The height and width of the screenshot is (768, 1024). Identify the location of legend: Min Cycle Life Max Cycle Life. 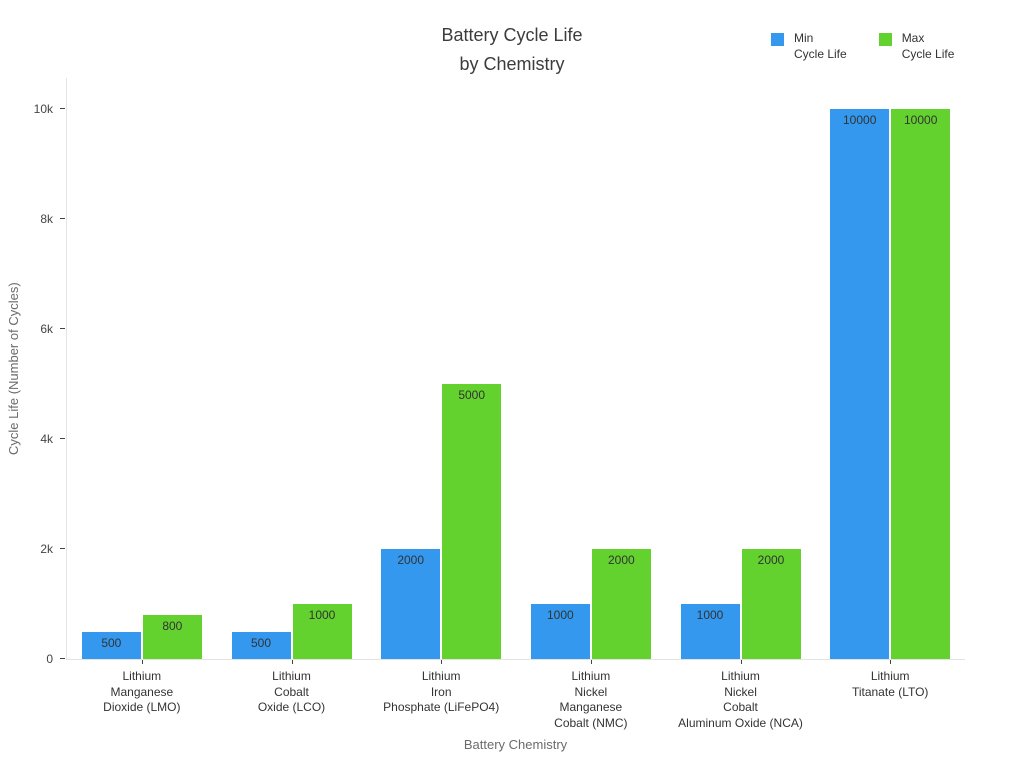
(862, 46).